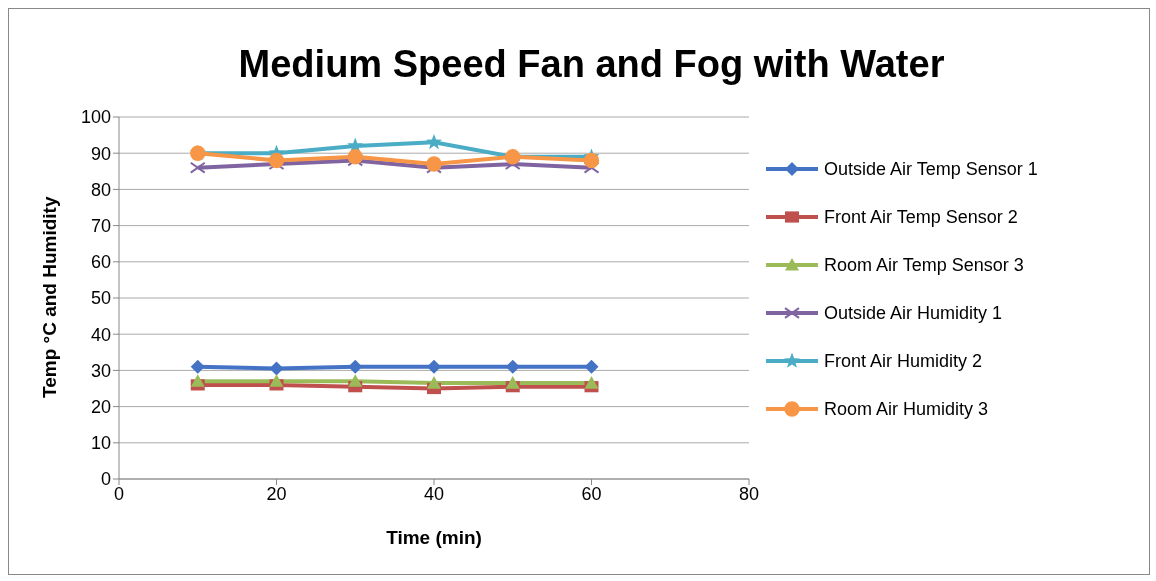 The image size is (1156, 581). Describe the element at coordinates (100, 298) in the screenshot. I see `y-tick-label: 50` at that location.